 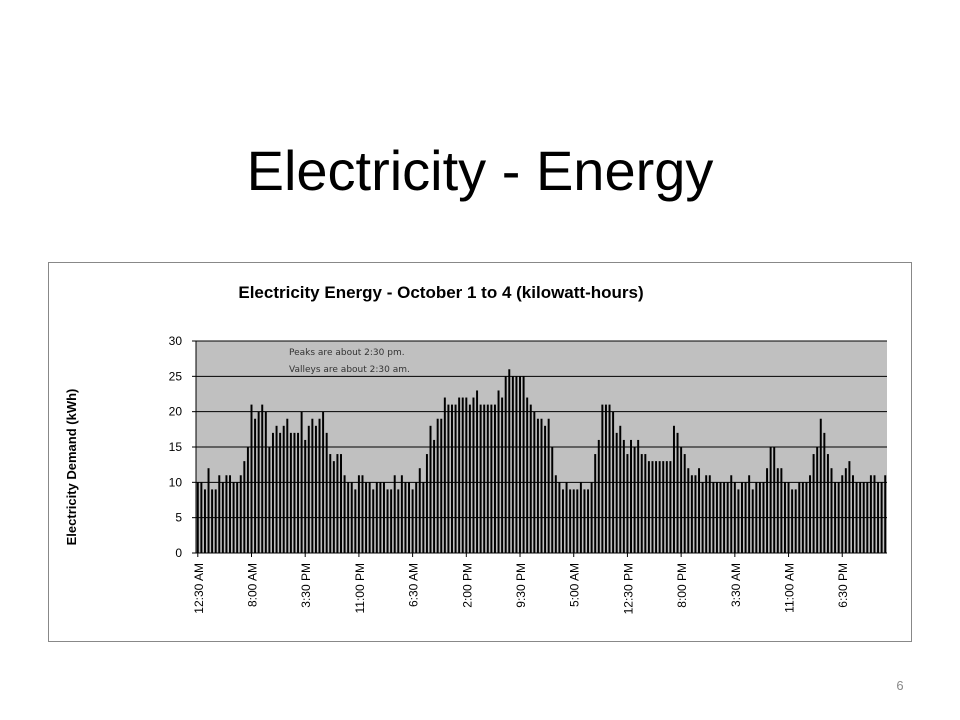 What do you see at coordinates (790, 588) in the screenshot?
I see `x-tick-label: 11:00 AM` at bounding box center [790, 588].